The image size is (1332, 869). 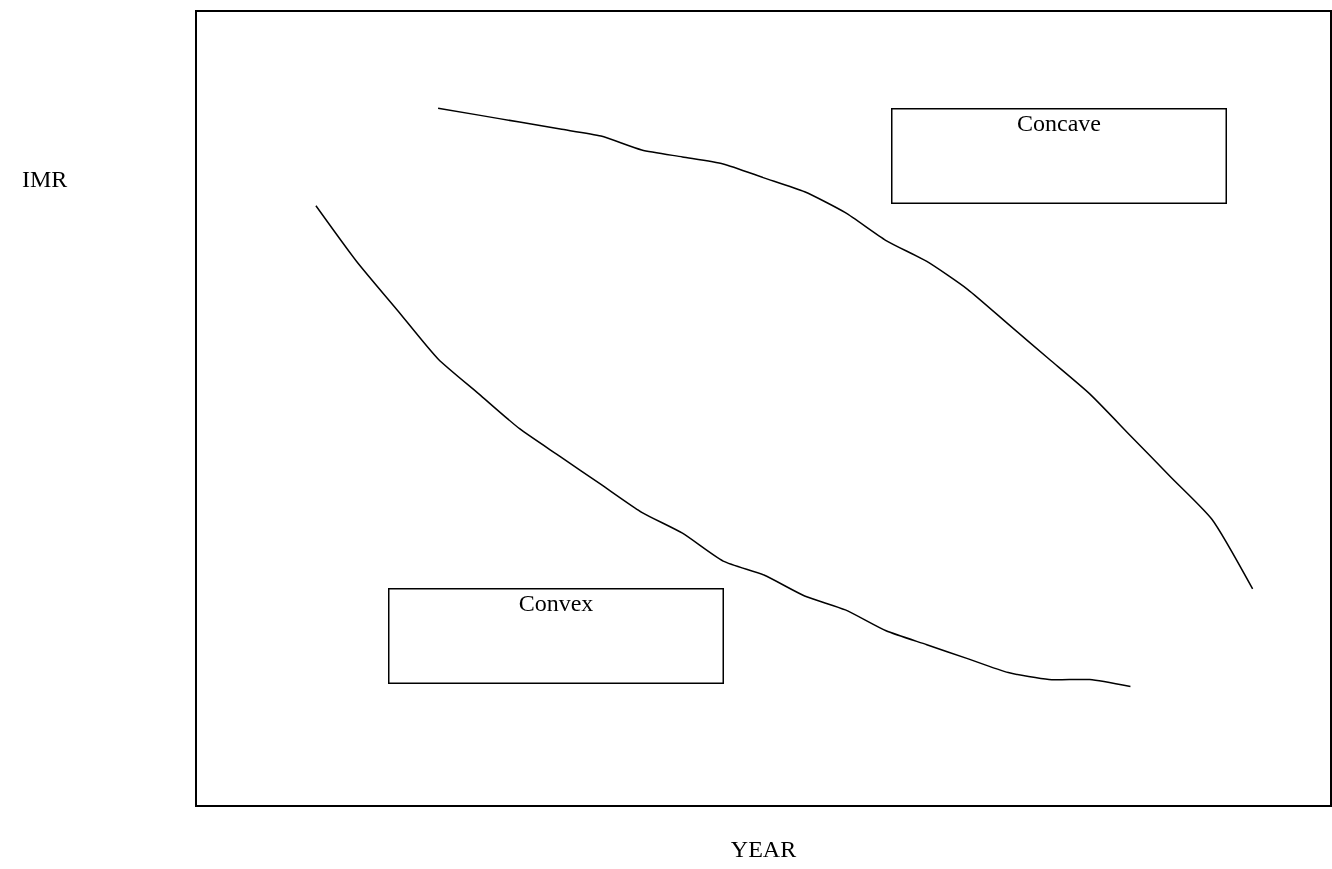 I want to click on text: IMR, so click(x=45, y=179).